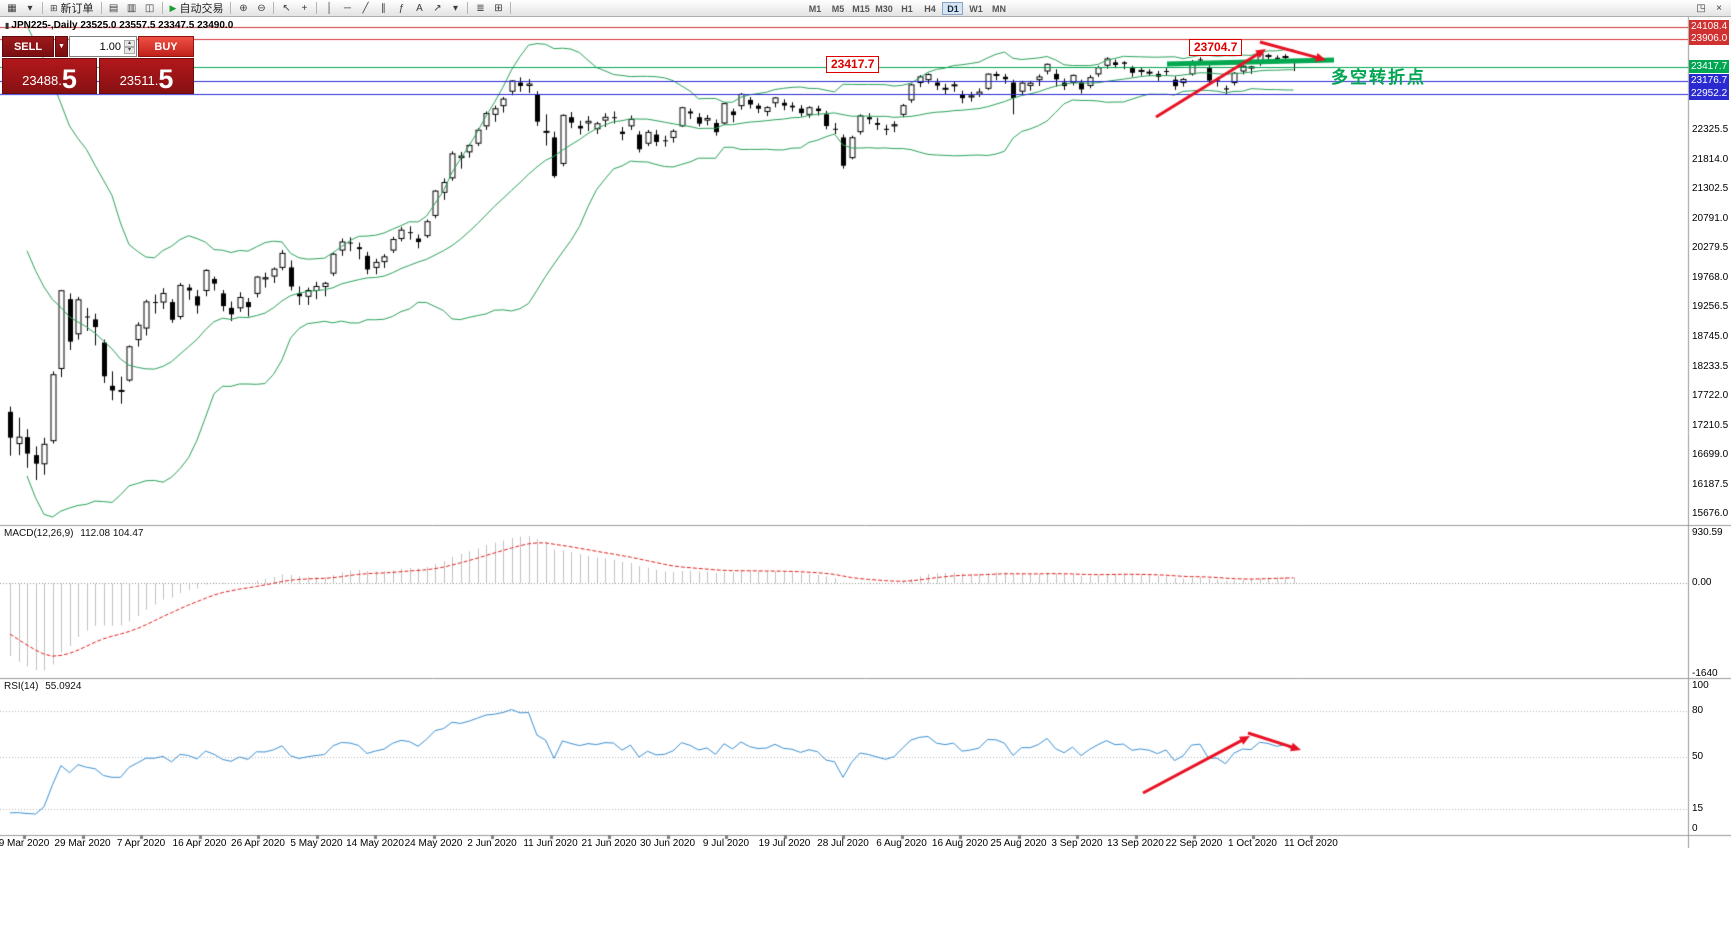 The width and height of the screenshot is (1731, 941). I want to click on autotrading-play-icon: ▶, so click(173, 7).